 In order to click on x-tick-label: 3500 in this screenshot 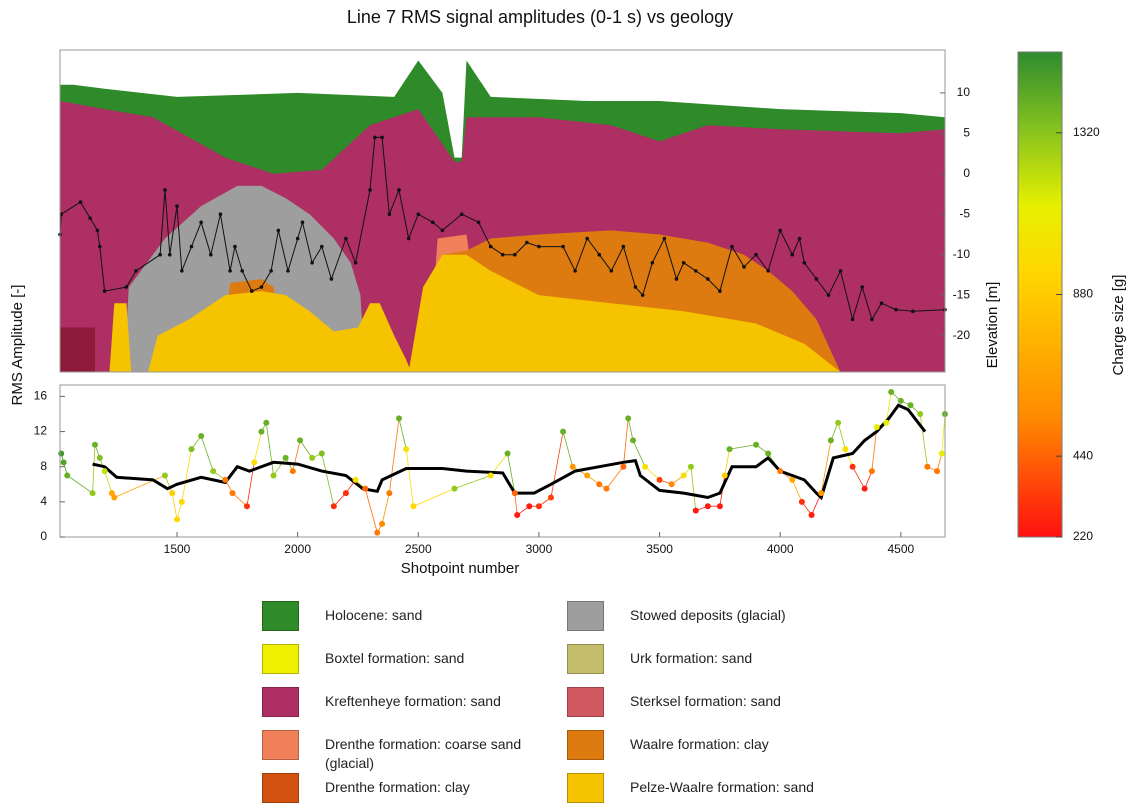, I will do `click(659, 549)`.